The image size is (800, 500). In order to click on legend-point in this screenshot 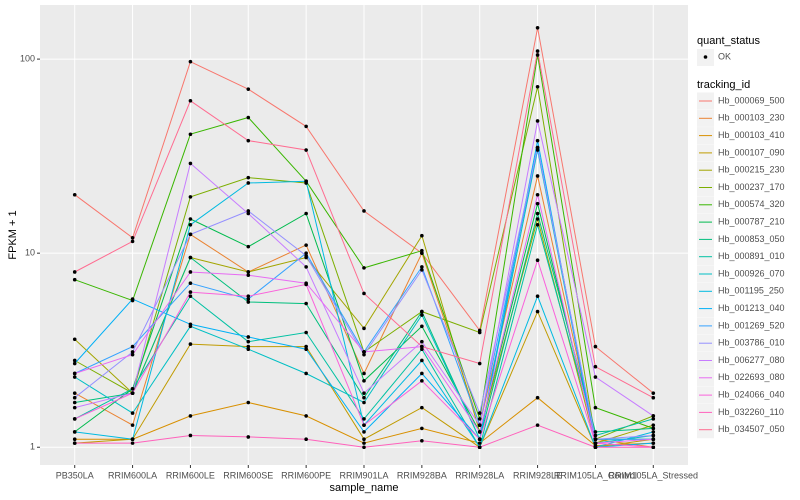, I will do `click(705, 57)`.